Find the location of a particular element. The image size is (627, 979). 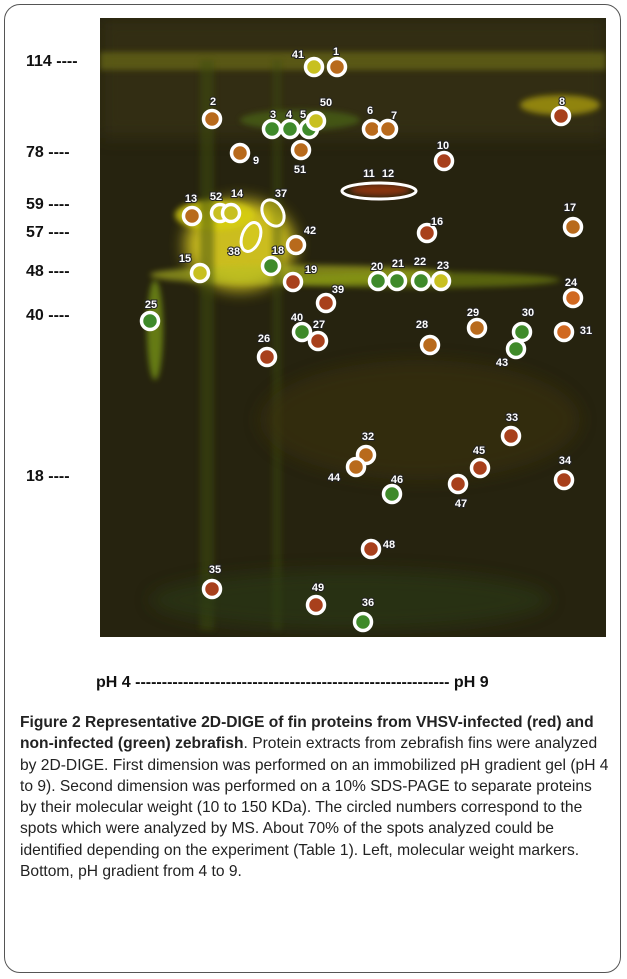

spot-label: 33 is located at coordinates (512, 418).